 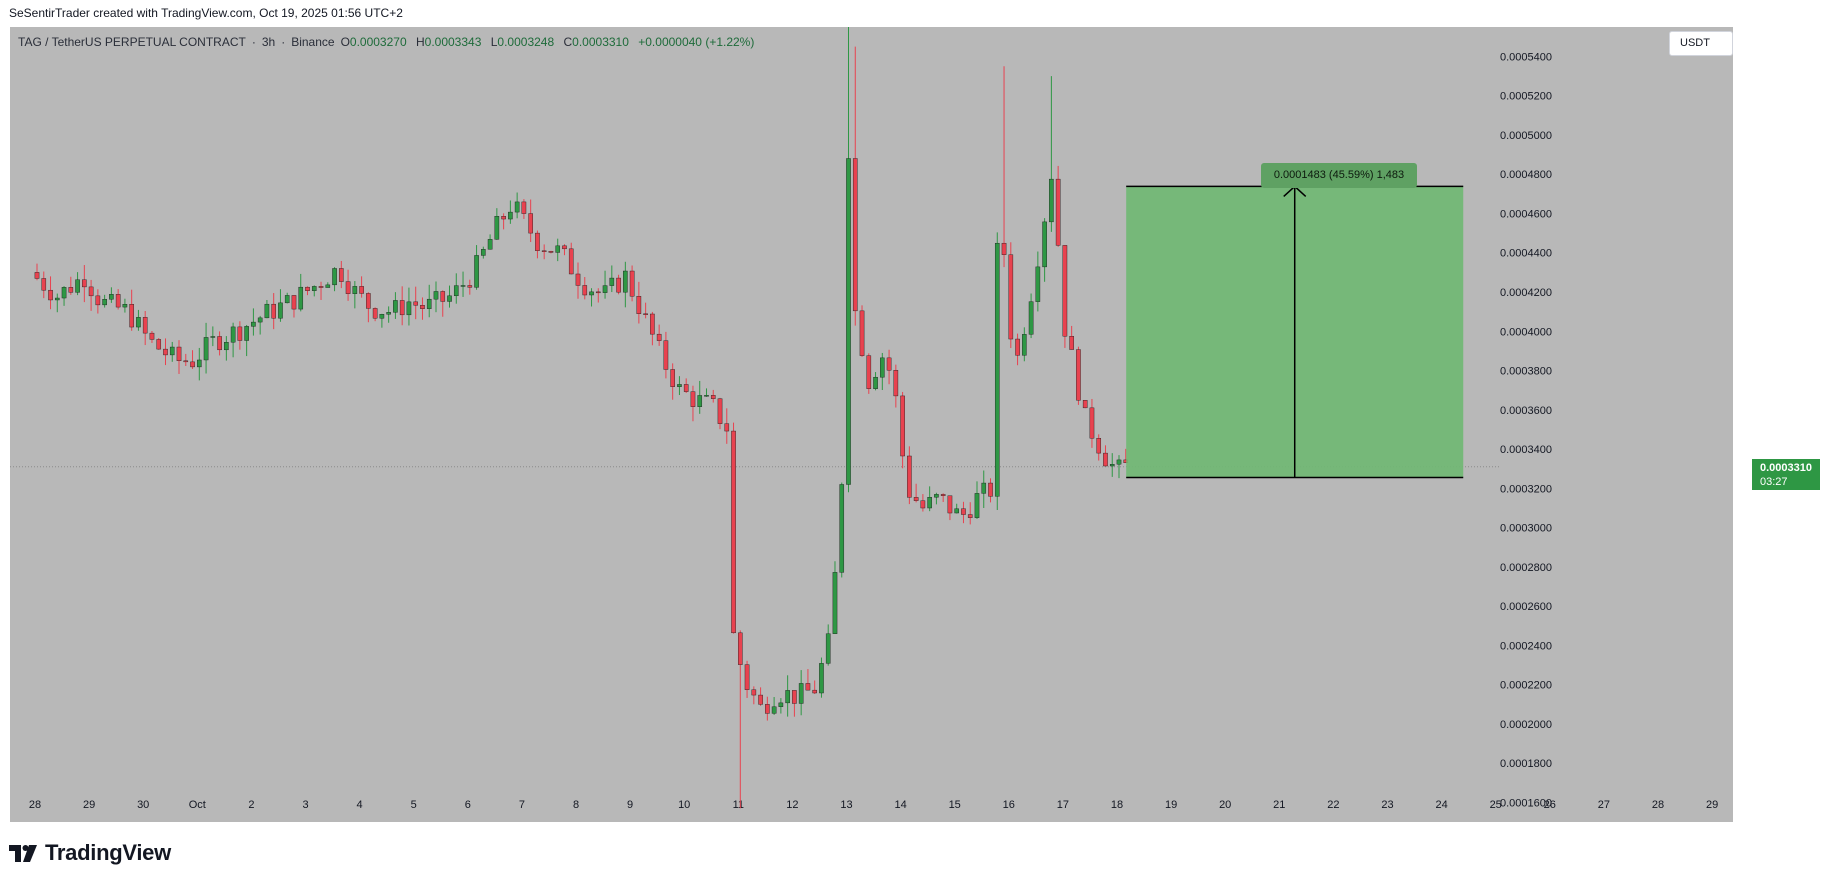 I want to click on bar-countdown: 03:27, so click(x=1774, y=482).